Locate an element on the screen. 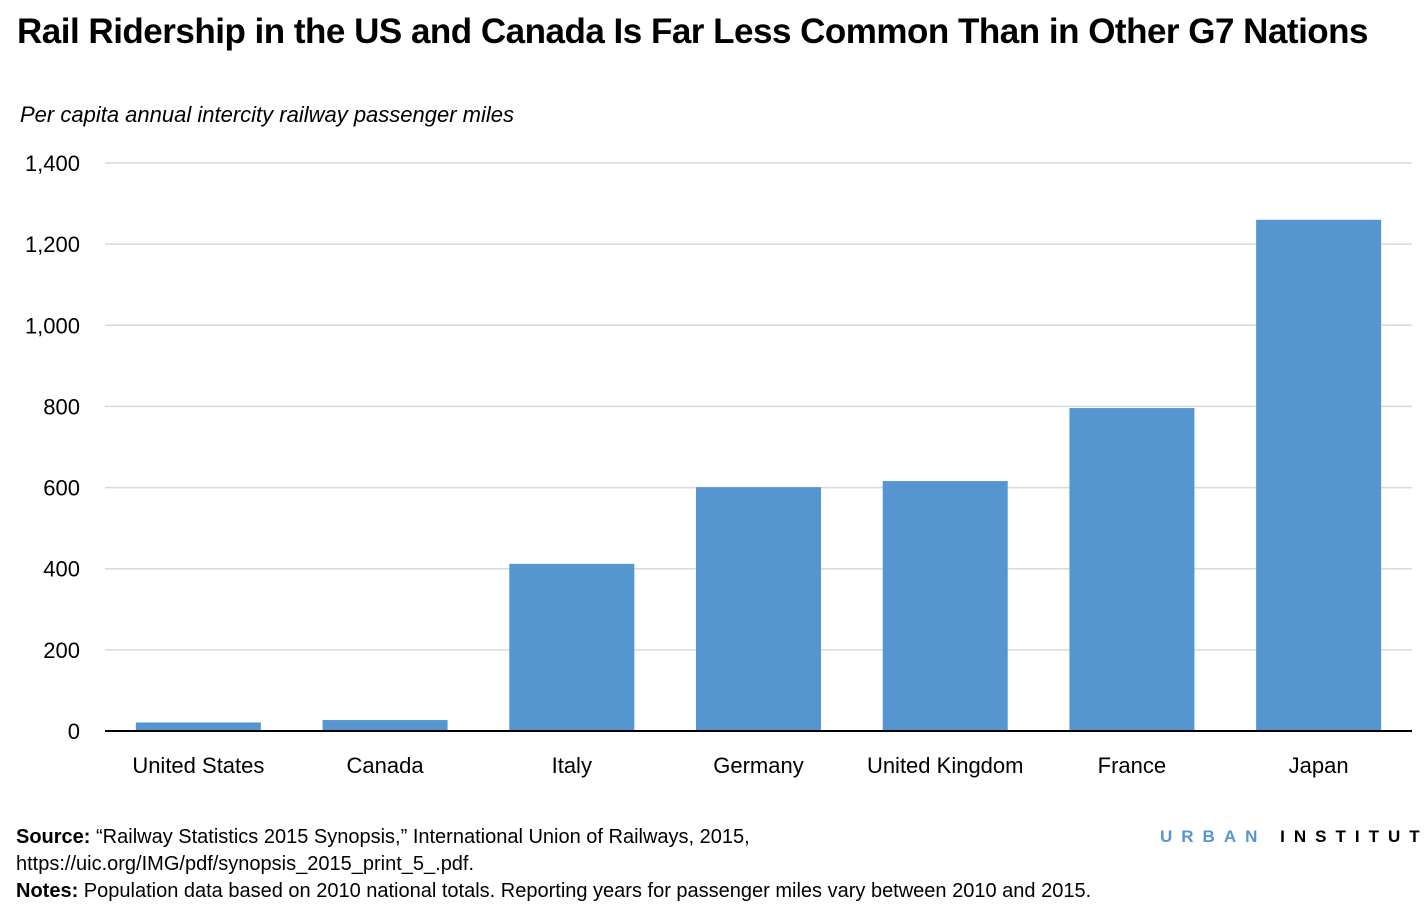 Image resolution: width=1427 pixels, height=914 pixels. y-tick-label: 200 is located at coordinates (61, 650).